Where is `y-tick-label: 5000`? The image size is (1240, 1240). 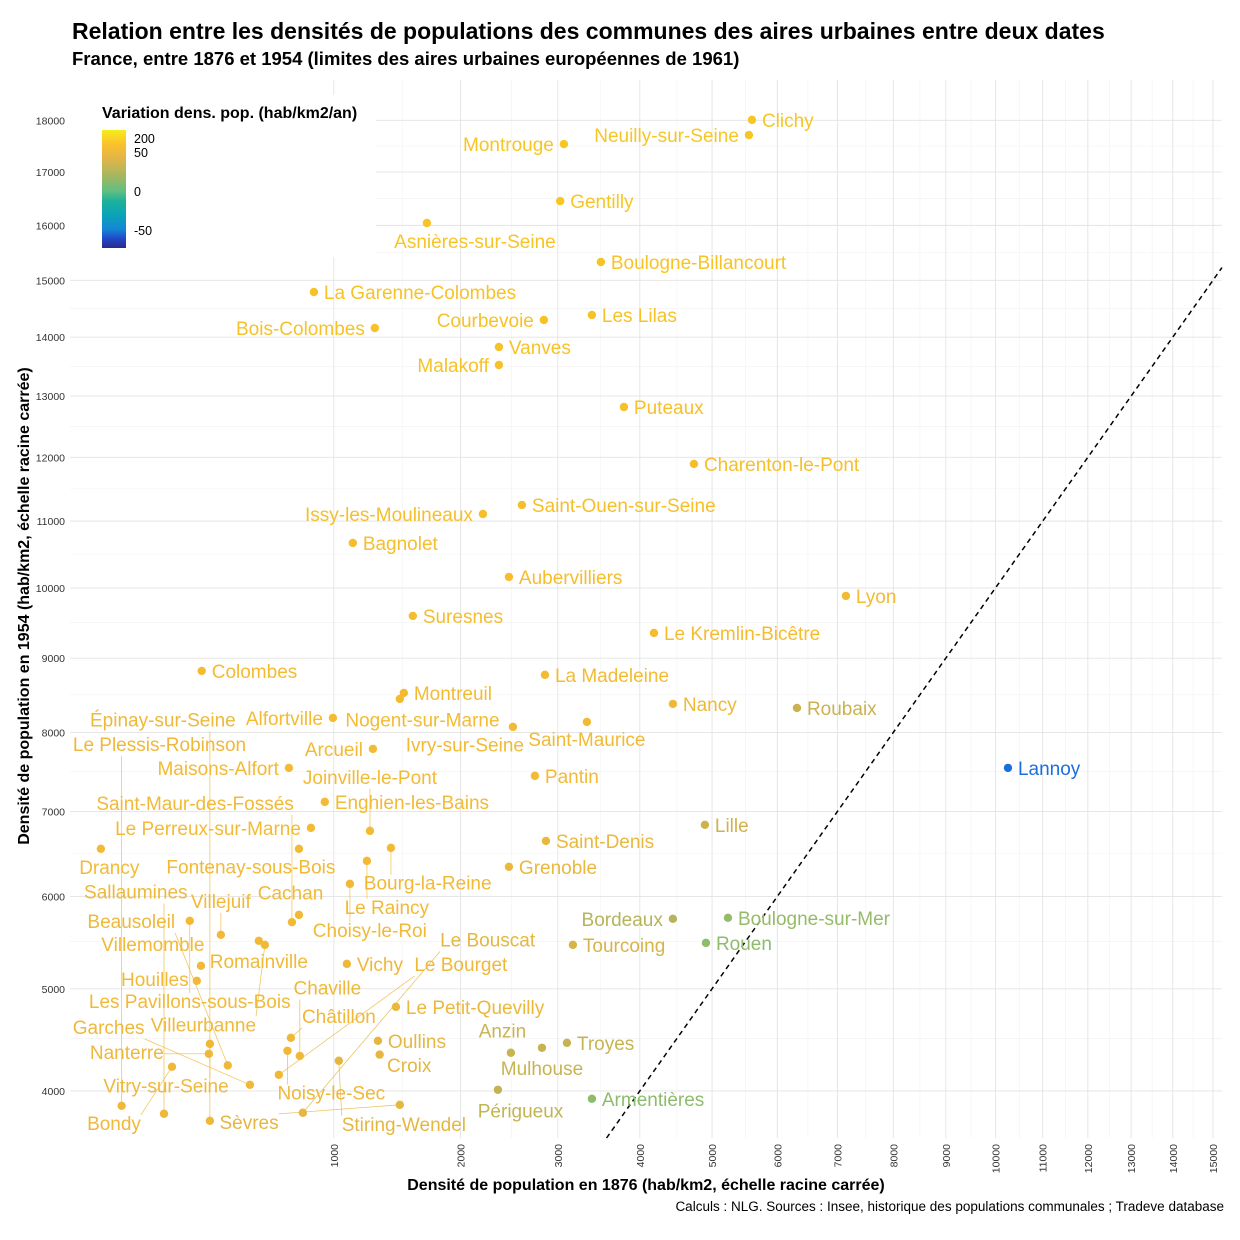
y-tick-label: 5000 is located at coordinates (54, 990).